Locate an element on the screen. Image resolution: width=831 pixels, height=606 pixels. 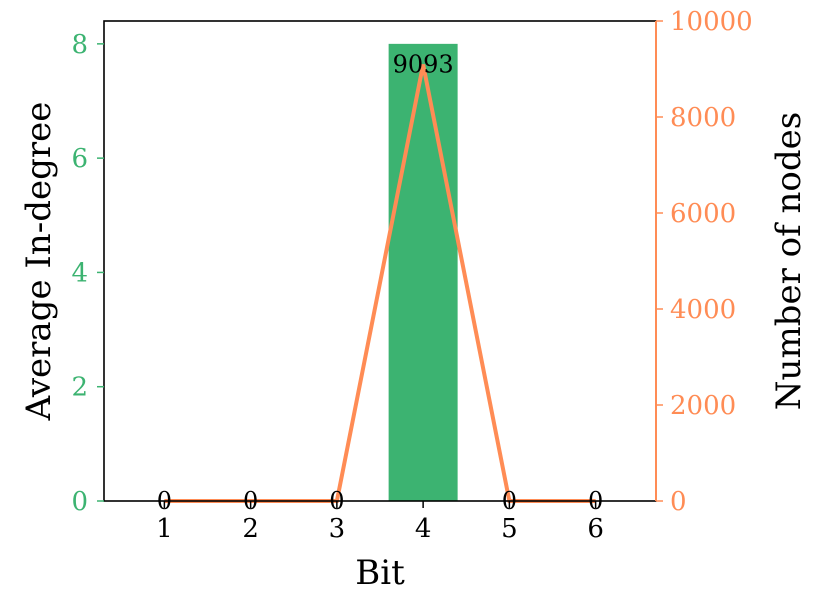
bar-series is located at coordinates (423, 272).